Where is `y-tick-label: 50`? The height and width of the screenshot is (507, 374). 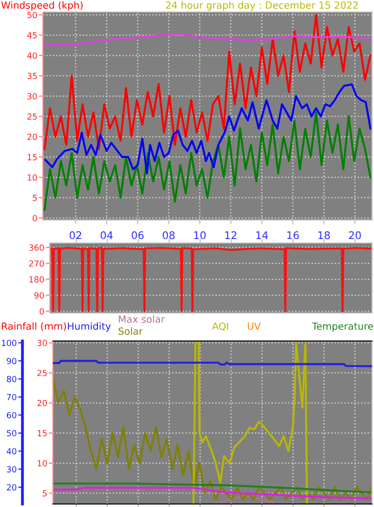 y-tick-label: 50 is located at coordinates (32, 15).